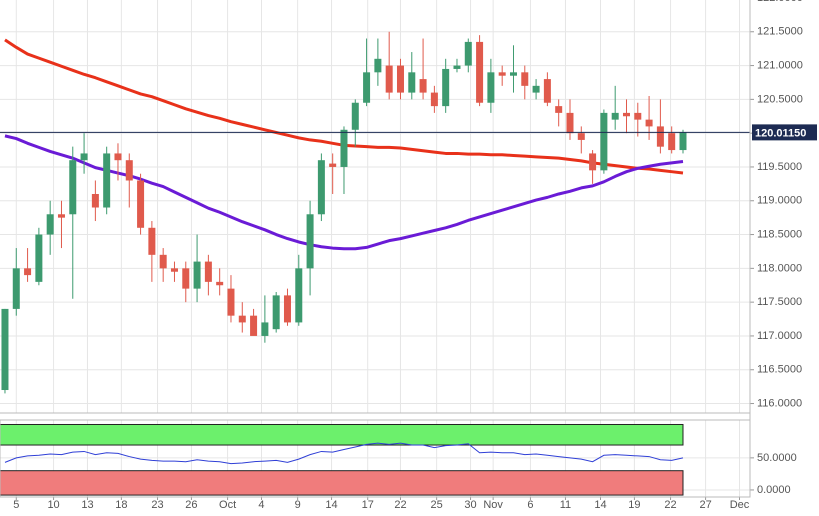 This screenshot has width=819, height=516. Describe the element at coordinates (565, 505) in the screenshot. I see `x-tick-label: 11` at that location.